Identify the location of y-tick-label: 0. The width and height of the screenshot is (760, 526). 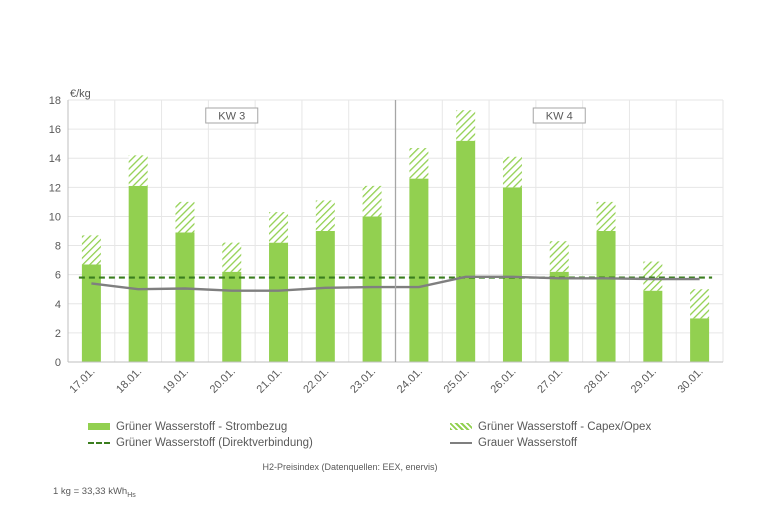
(58, 363).